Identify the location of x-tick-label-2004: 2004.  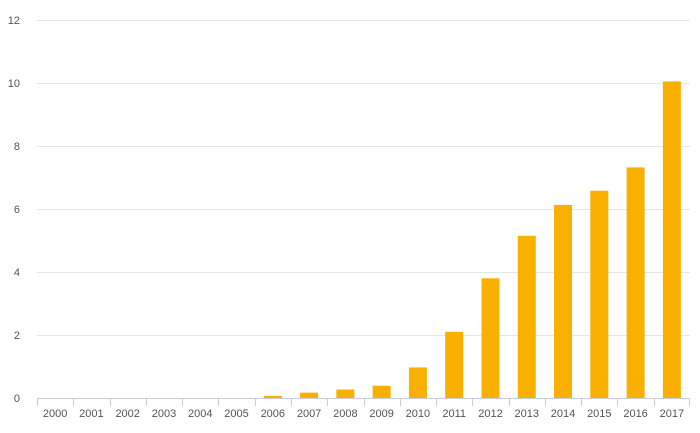
(200, 414).